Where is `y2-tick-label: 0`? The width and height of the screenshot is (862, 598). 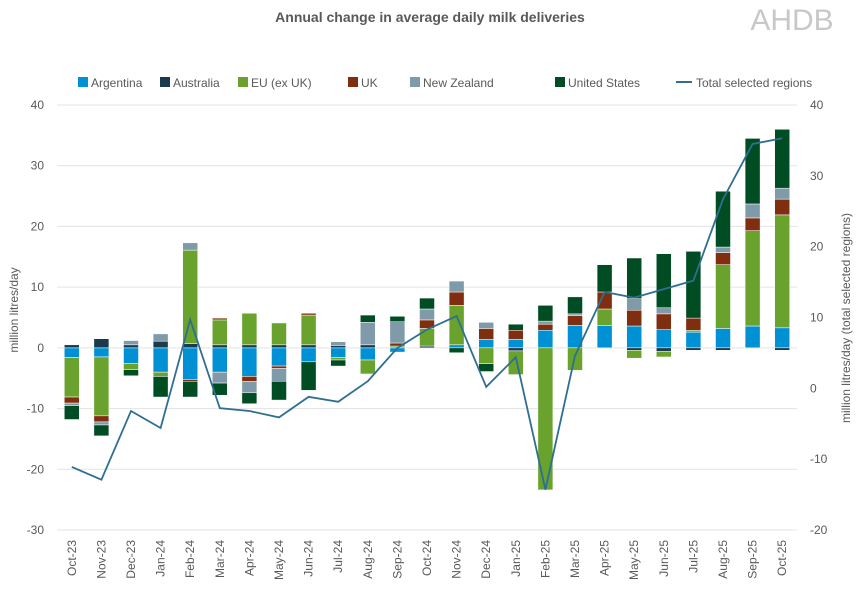
y2-tick-label: 0 is located at coordinates (813, 388).